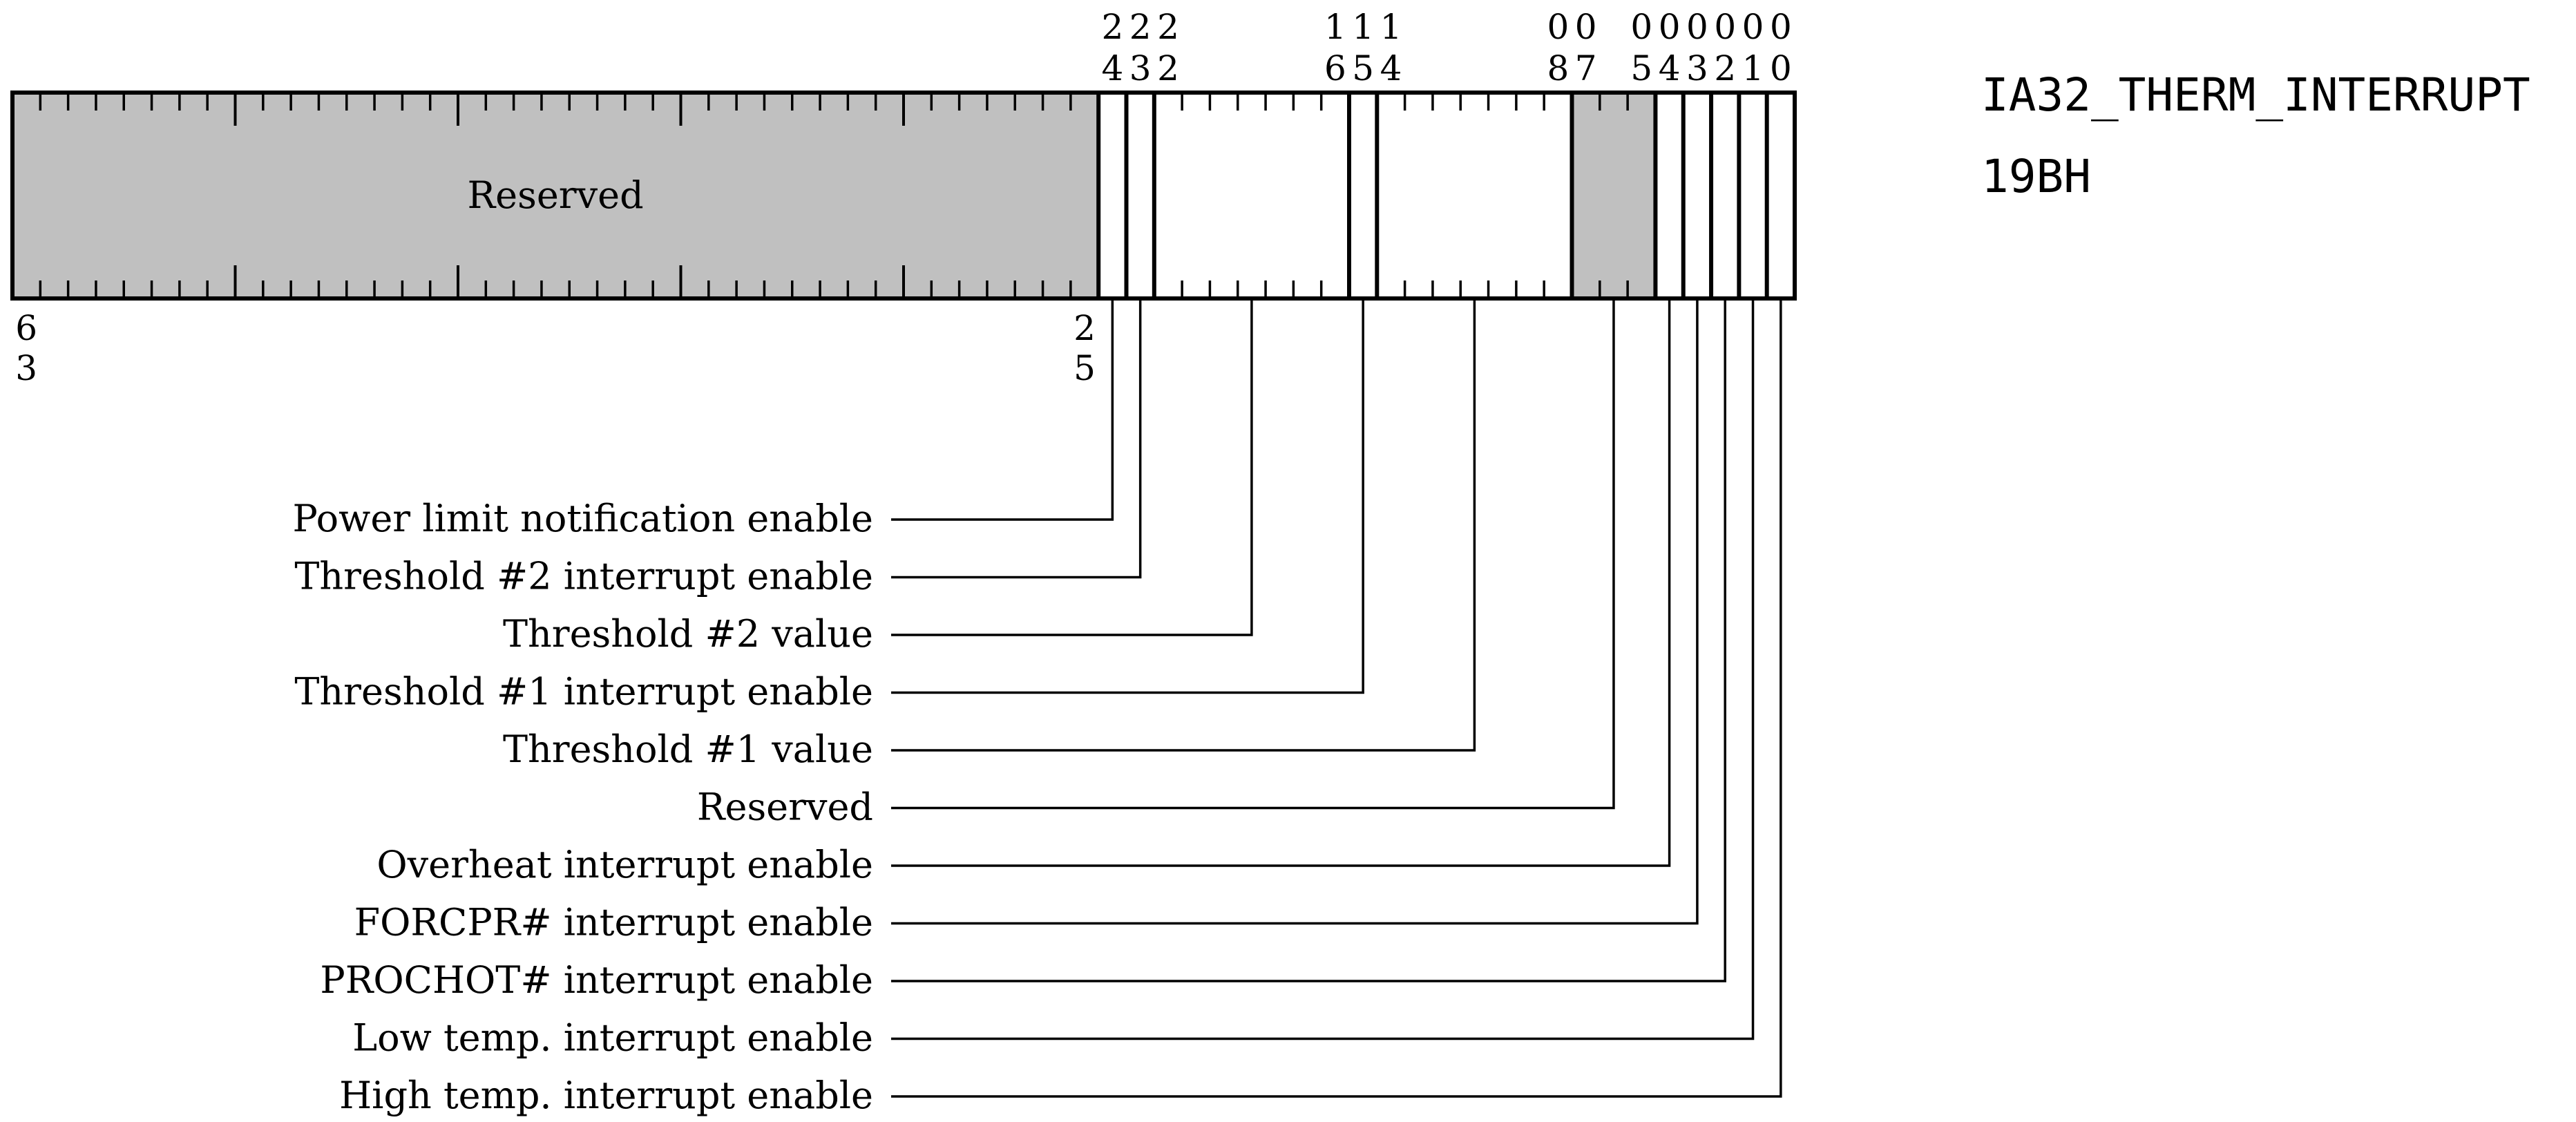 Image resolution: width=2576 pixels, height=1122 pixels. I want to click on bit-number-digit: 8, so click(1558, 68).